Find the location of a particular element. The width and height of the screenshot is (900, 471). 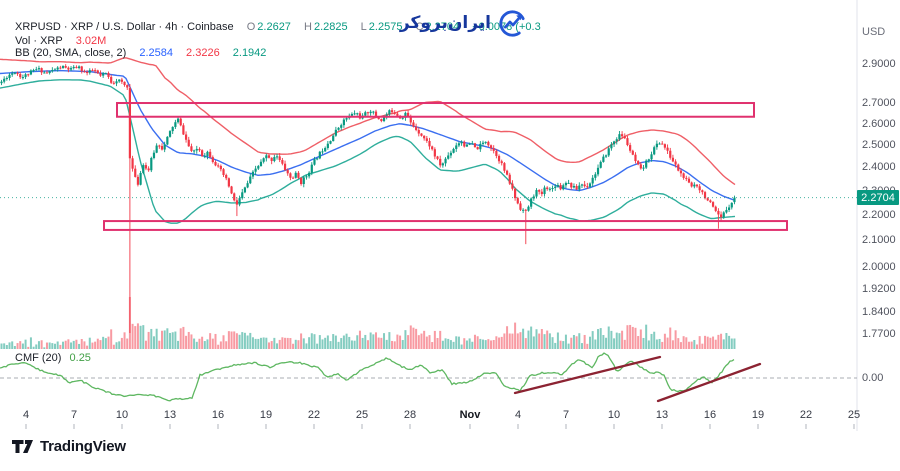

tradingview-wordmark: TradingView is located at coordinates (83, 446).